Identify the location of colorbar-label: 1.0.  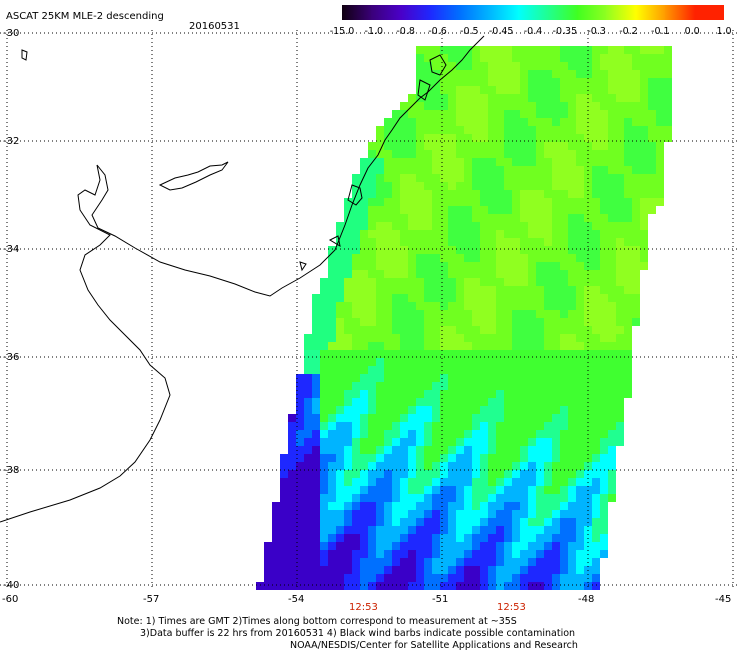
(724, 31).